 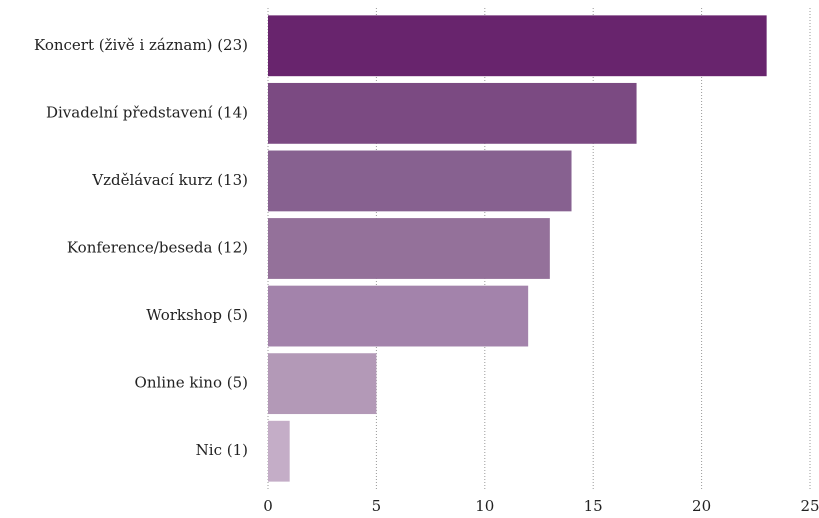 What do you see at coordinates (377, 506) in the screenshot?
I see `x-tick-label: 5` at bounding box center [377, 506].